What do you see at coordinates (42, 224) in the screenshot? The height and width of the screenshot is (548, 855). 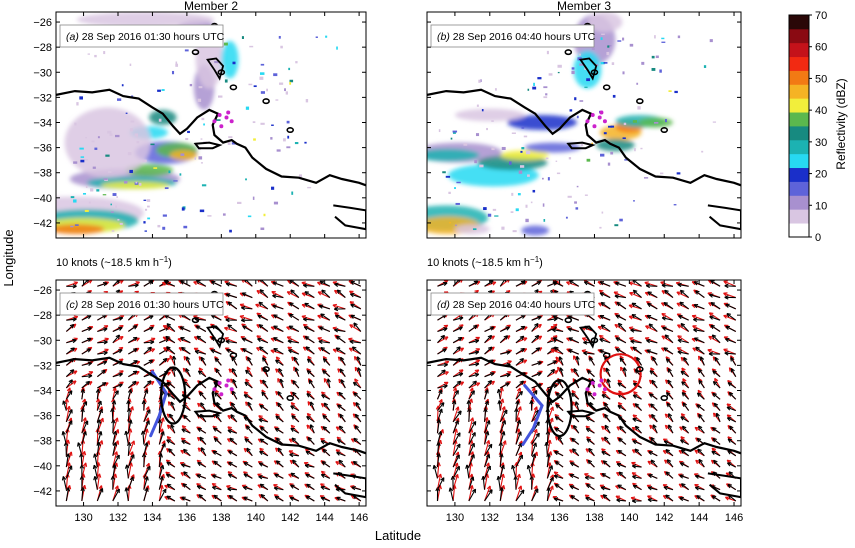 I see `y-tick-label: −42` at bounding box center [42, 224].